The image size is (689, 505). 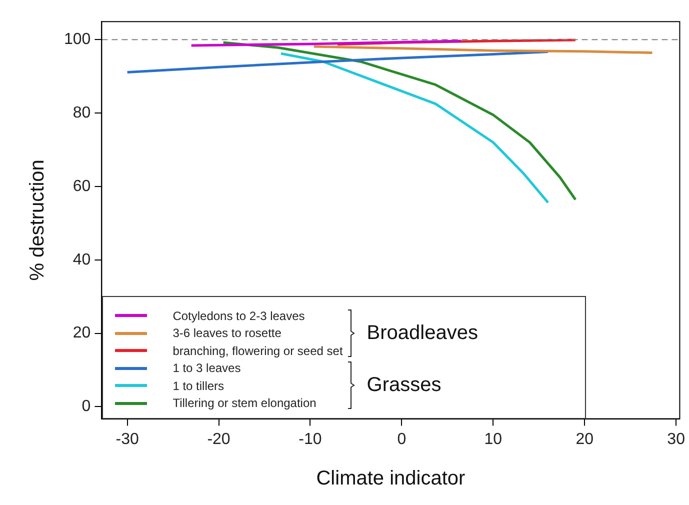 What do you see at coordinates (391, 479) in the screenshot?
I see `x-axis-title: Climate indicator` at bounding box center [391, 479].